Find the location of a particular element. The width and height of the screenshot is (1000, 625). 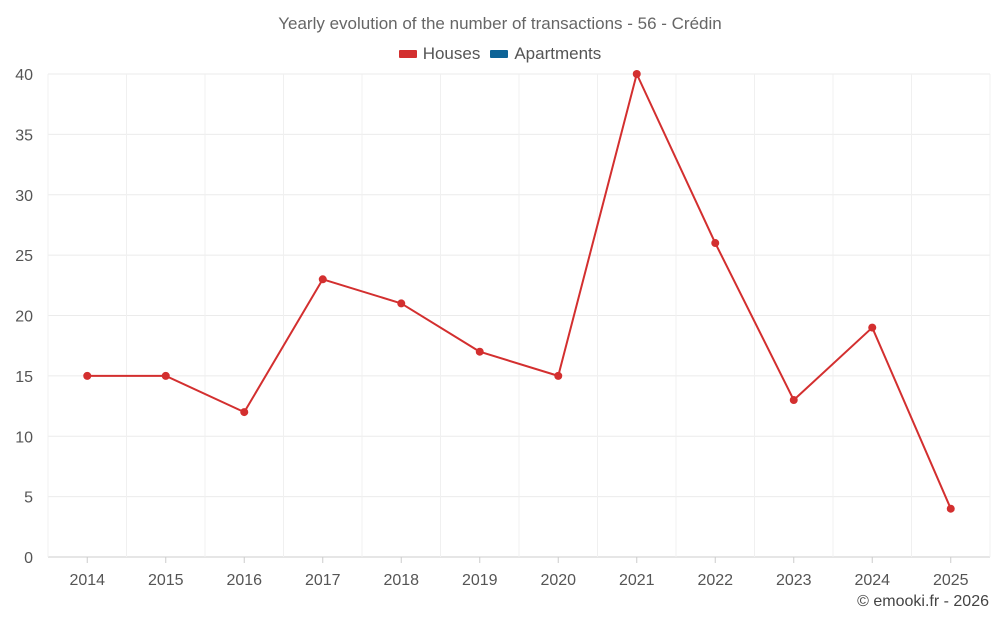

data-point-houses-2024 is located at coordinates (872, 327).